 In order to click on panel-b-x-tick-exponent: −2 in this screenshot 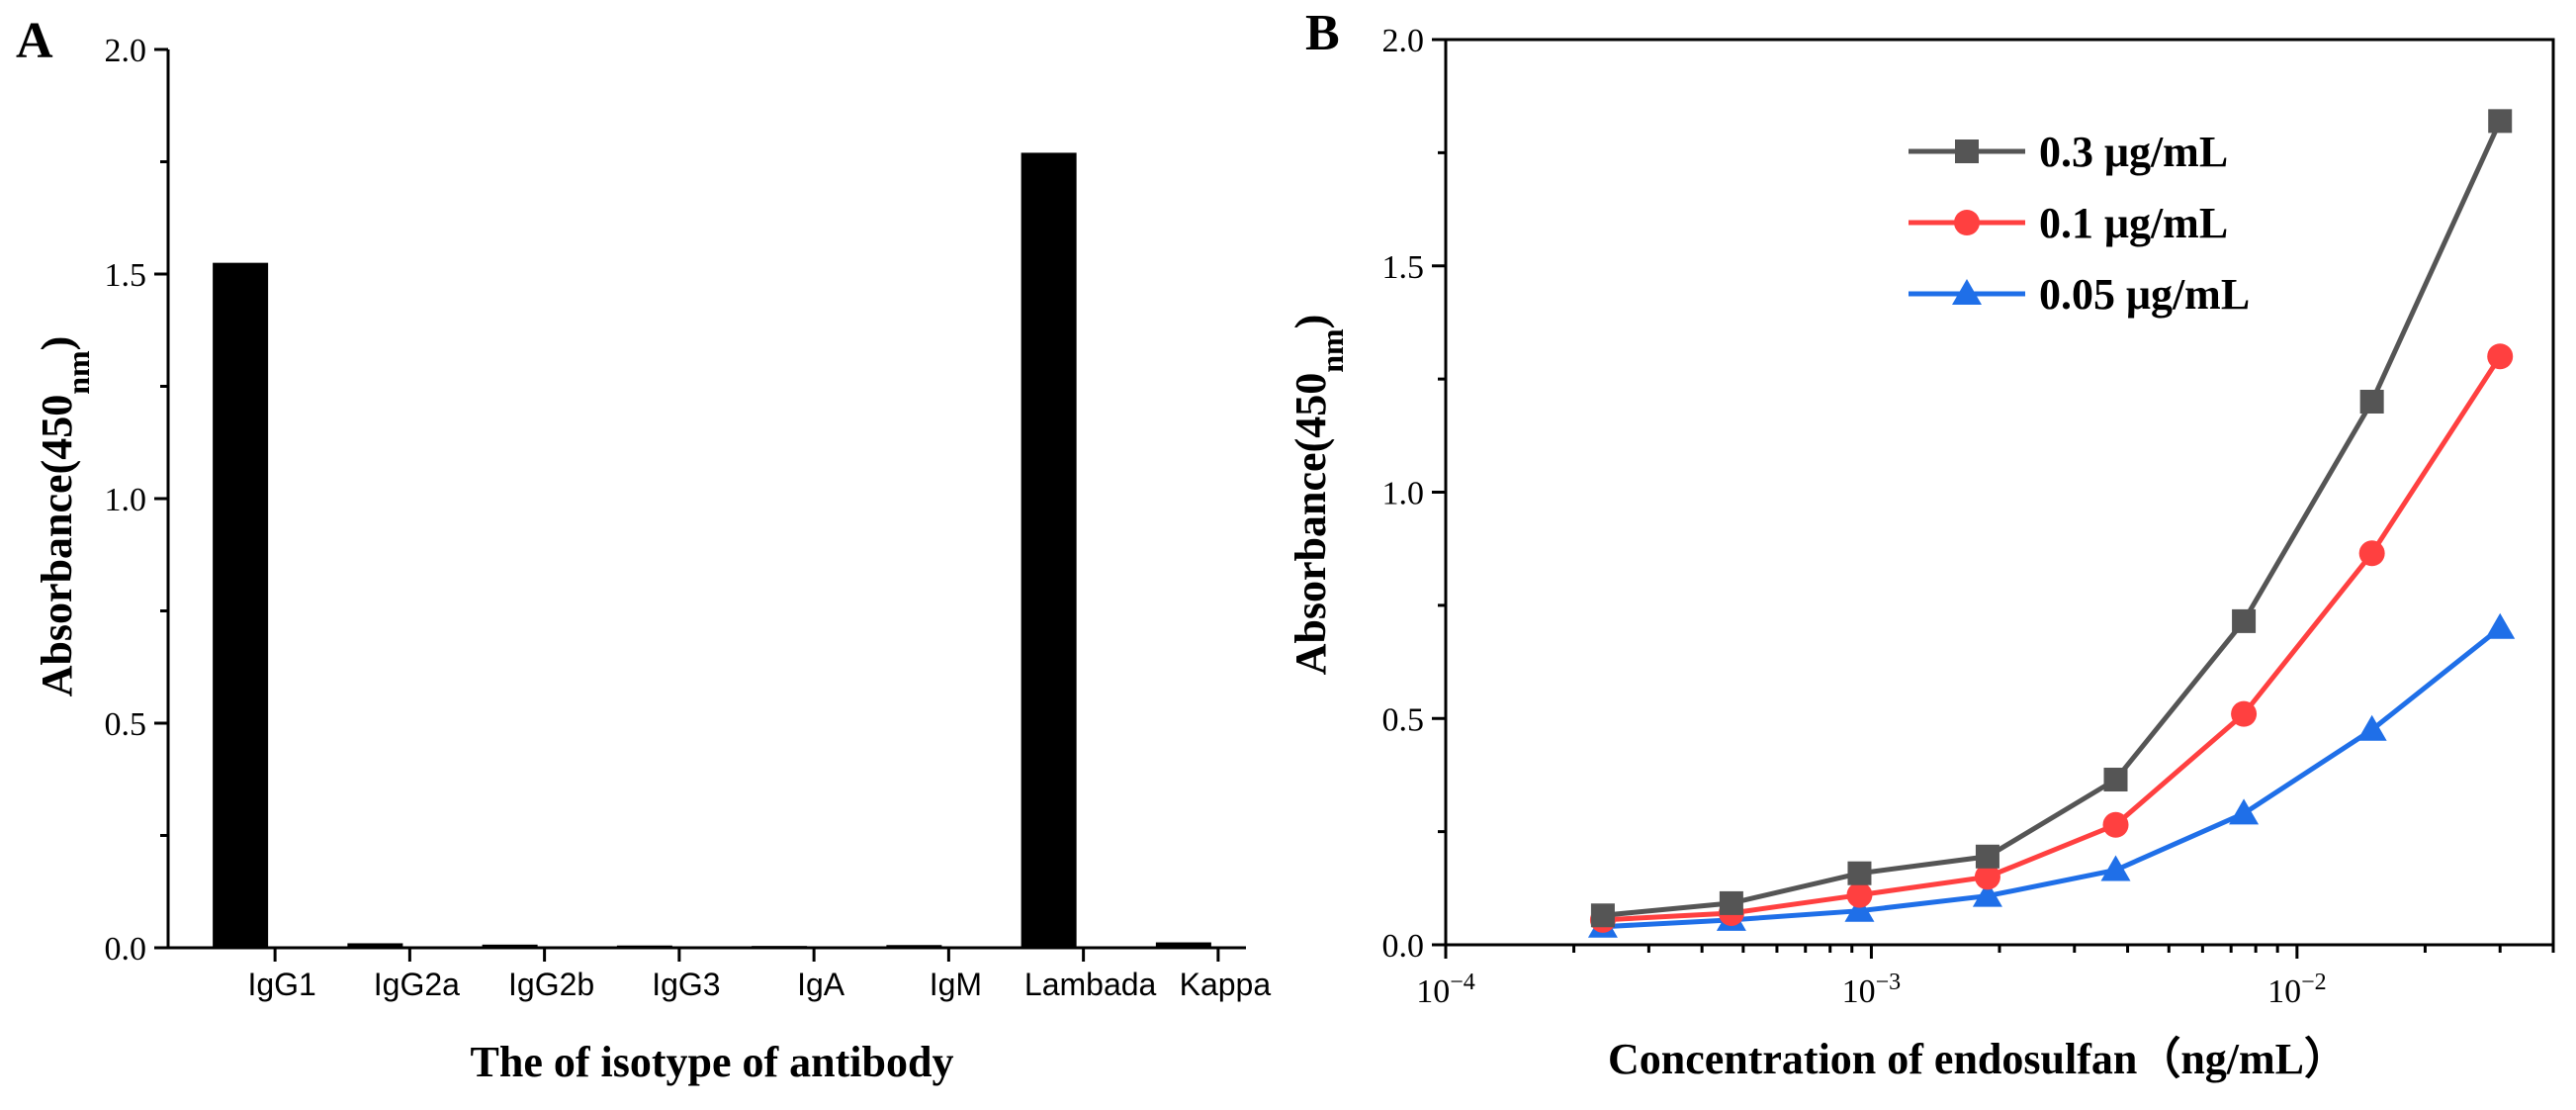, I will do `click(2314, 982)`.